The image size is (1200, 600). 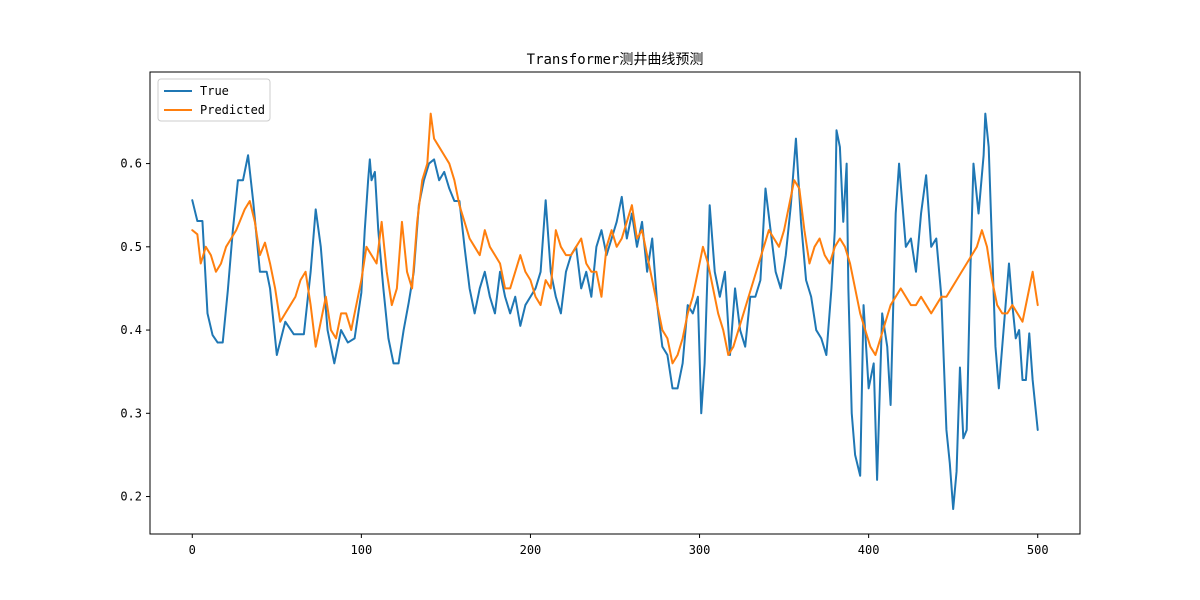 I want to click on x-tick-label: 300, so click(x=700, y=550).